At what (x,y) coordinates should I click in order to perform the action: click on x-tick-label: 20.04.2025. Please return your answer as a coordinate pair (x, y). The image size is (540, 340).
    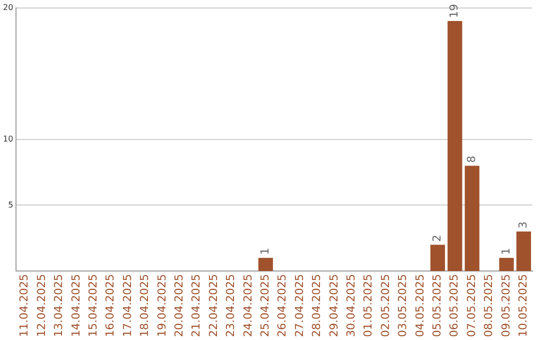
    Looking at the image, I should click on (179, 306).